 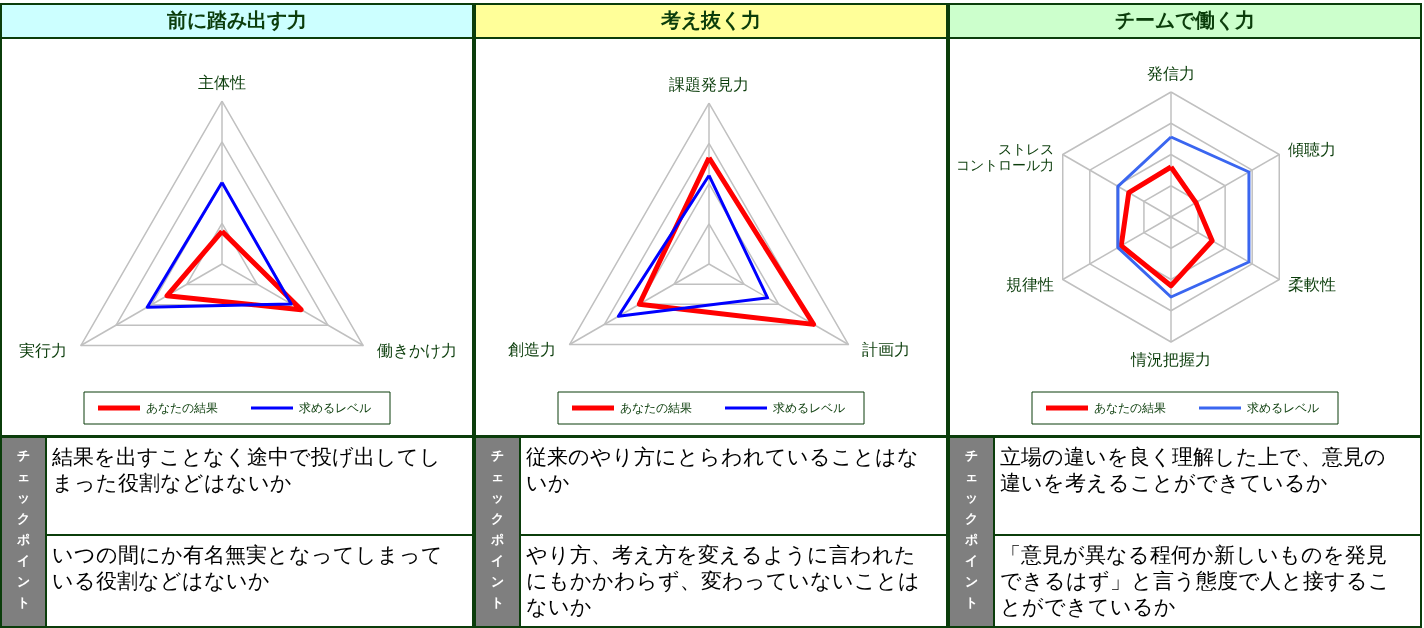 What do you see at coordinates (222, 82) in the screenshot?
I see `spoke-label: 主体性` at bounding box center [222, 82].